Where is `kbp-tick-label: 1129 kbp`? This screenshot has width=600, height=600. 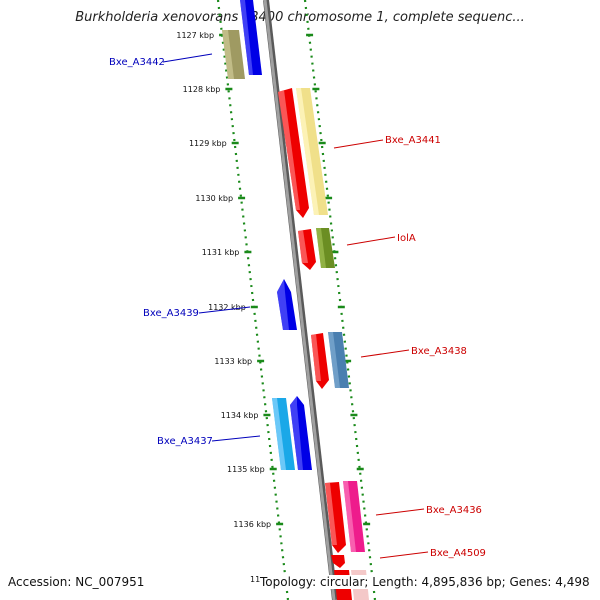 kbp-tick-label: 1129 kbp is located at coordinates (208, 143).